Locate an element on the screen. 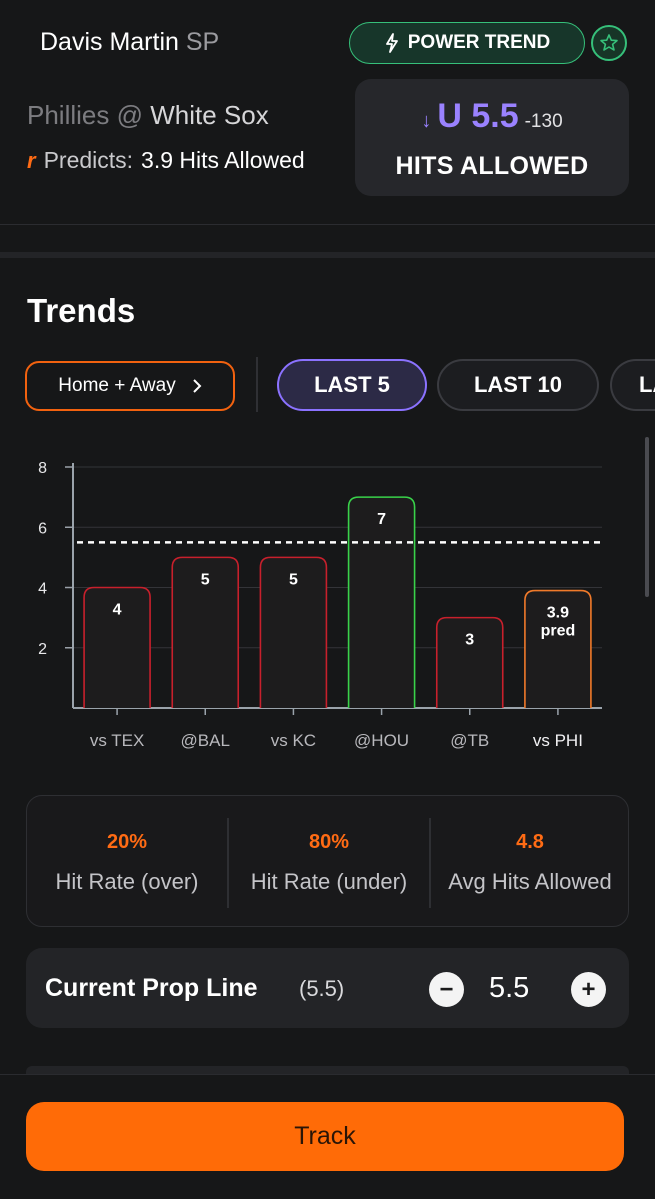  x-tick-label: vs TEX is located at coordinates (117, 740).